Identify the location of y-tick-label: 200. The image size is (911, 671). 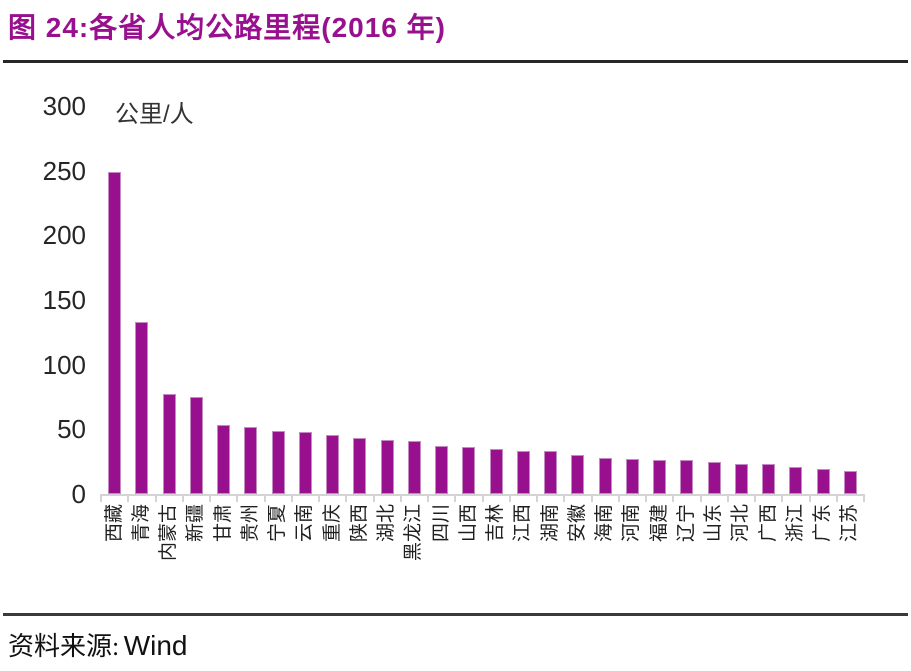
(64, 235).